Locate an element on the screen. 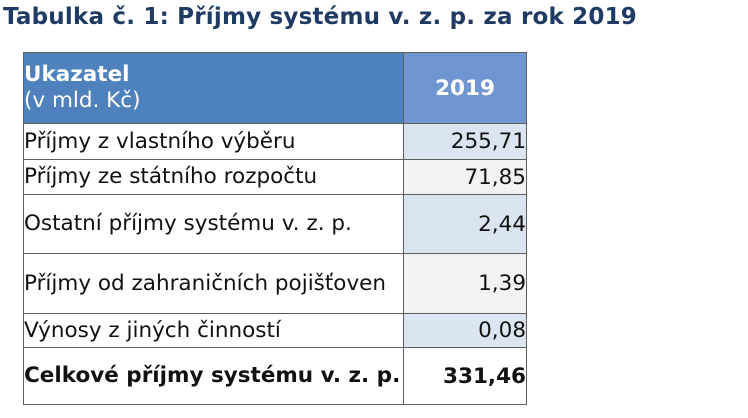 The height and width of the screenshot is (418, 748). row-label: Příjmy od zahraničních pojišťoven is located at coordinates (213, 283).